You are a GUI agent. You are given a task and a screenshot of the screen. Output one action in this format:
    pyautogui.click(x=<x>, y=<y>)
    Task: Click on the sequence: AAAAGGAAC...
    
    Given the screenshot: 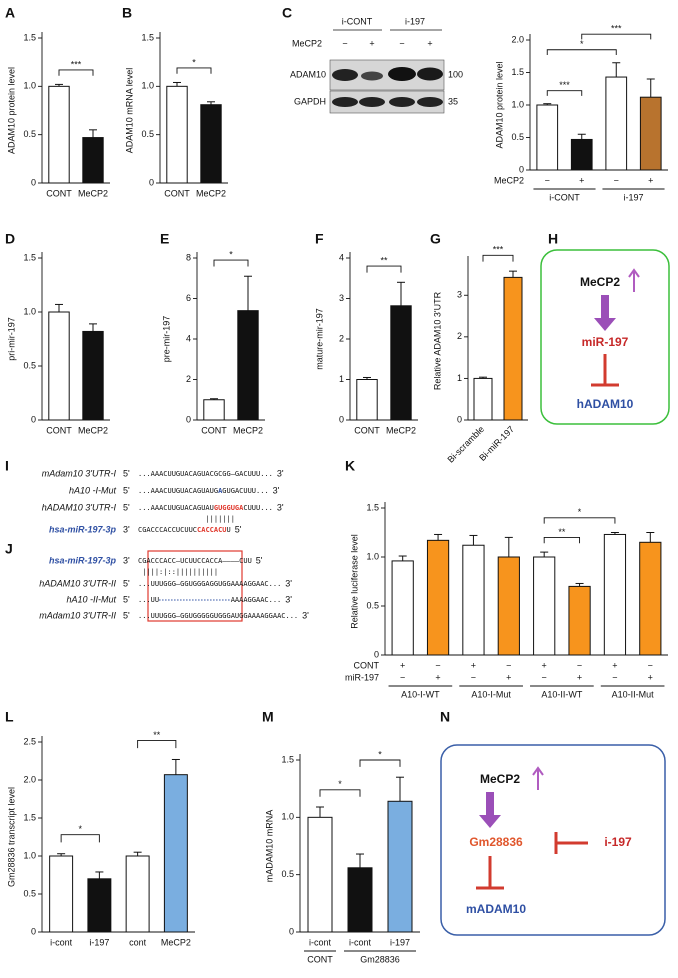 What is the action you would take?
    pyautogui.click(x=256, y=600)
    